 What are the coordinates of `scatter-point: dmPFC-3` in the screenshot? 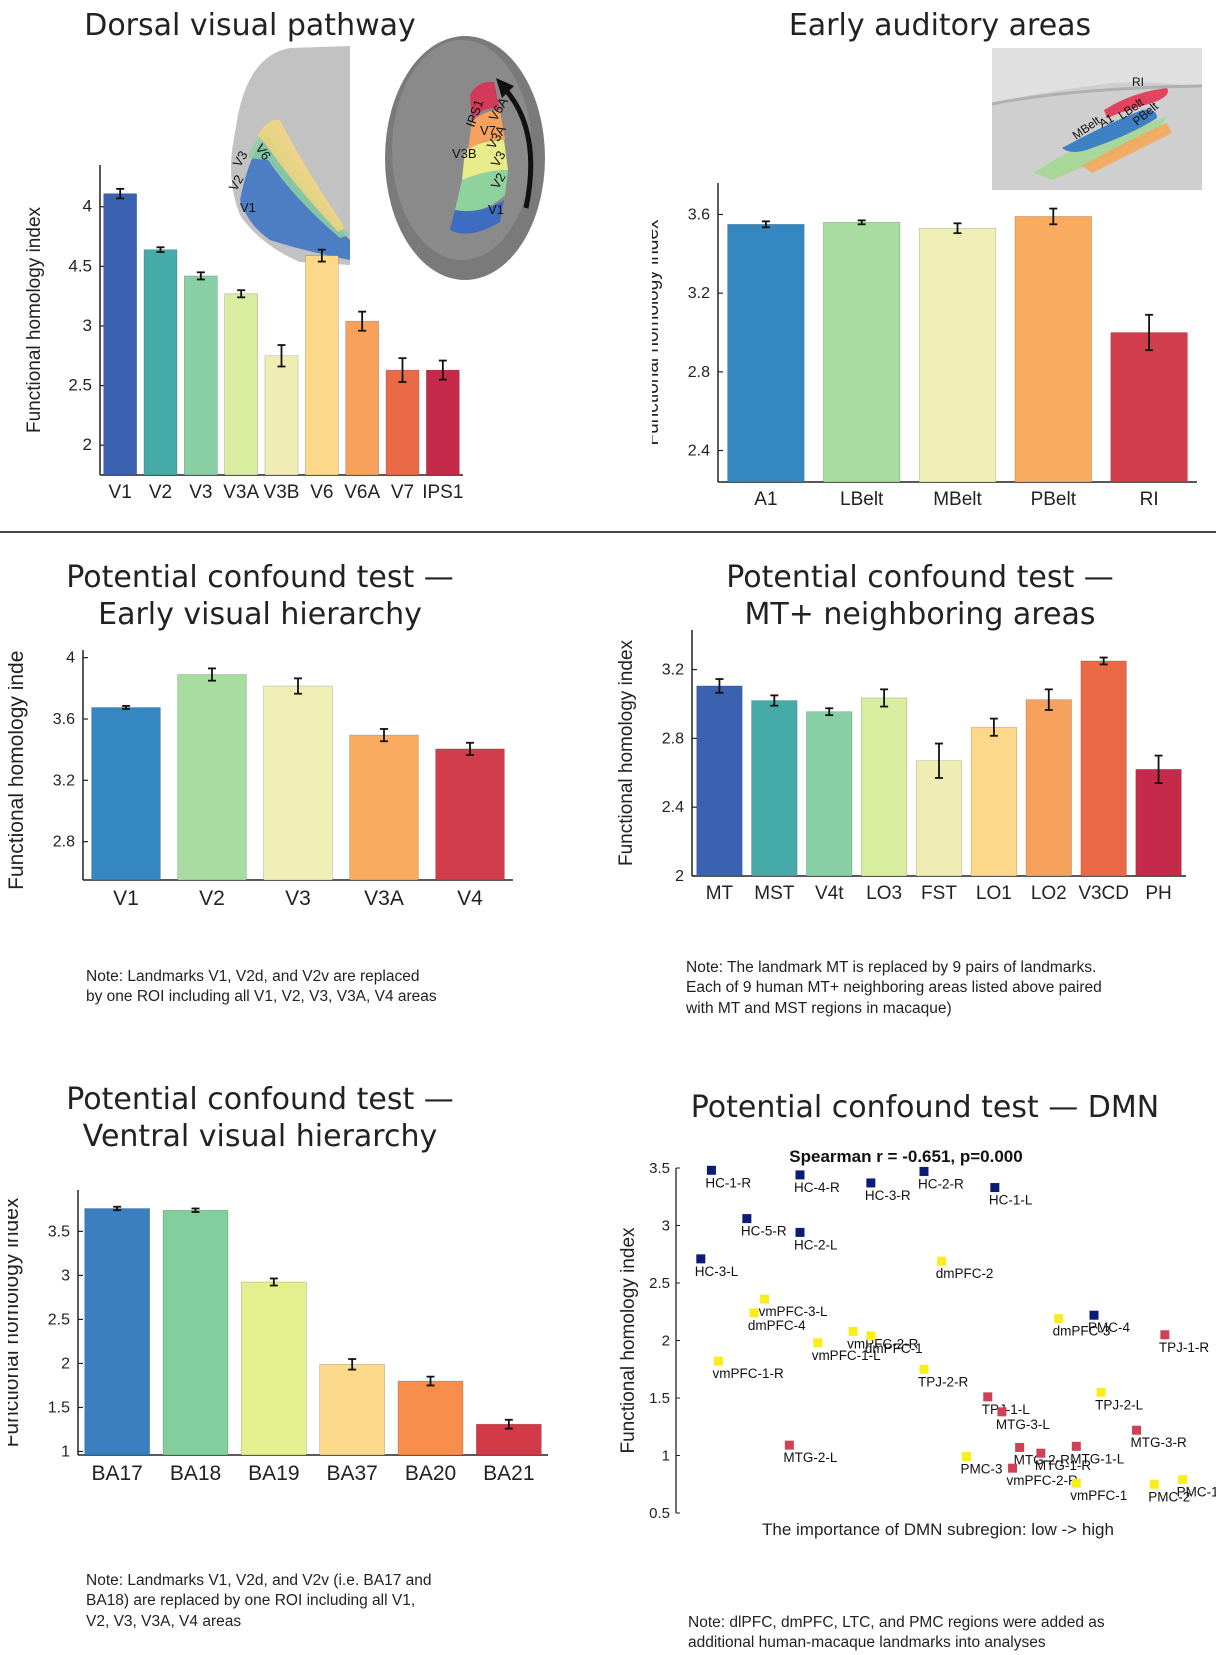 It's located at (1081, 1326).